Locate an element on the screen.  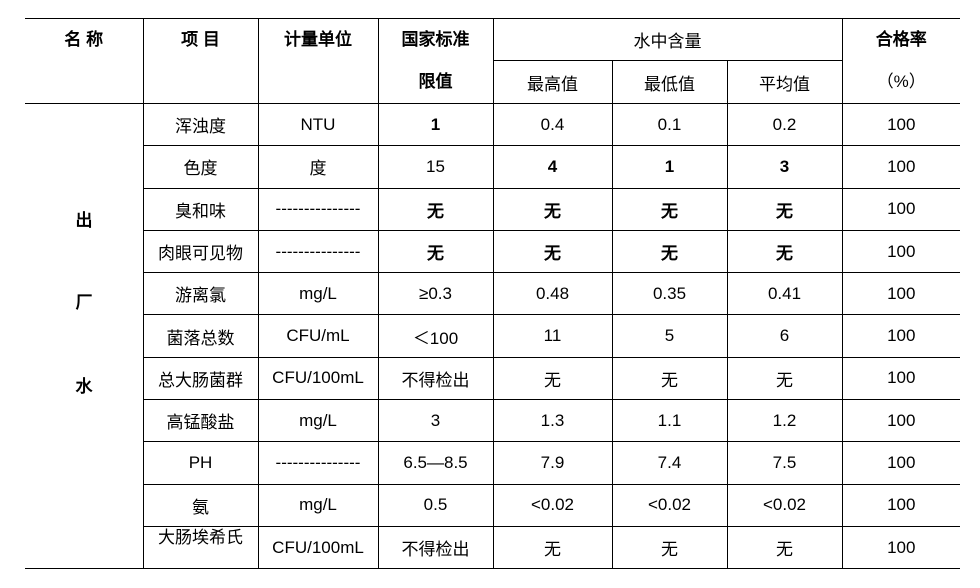
avg-cell: <0.02 is located at coordinates (784, 505).